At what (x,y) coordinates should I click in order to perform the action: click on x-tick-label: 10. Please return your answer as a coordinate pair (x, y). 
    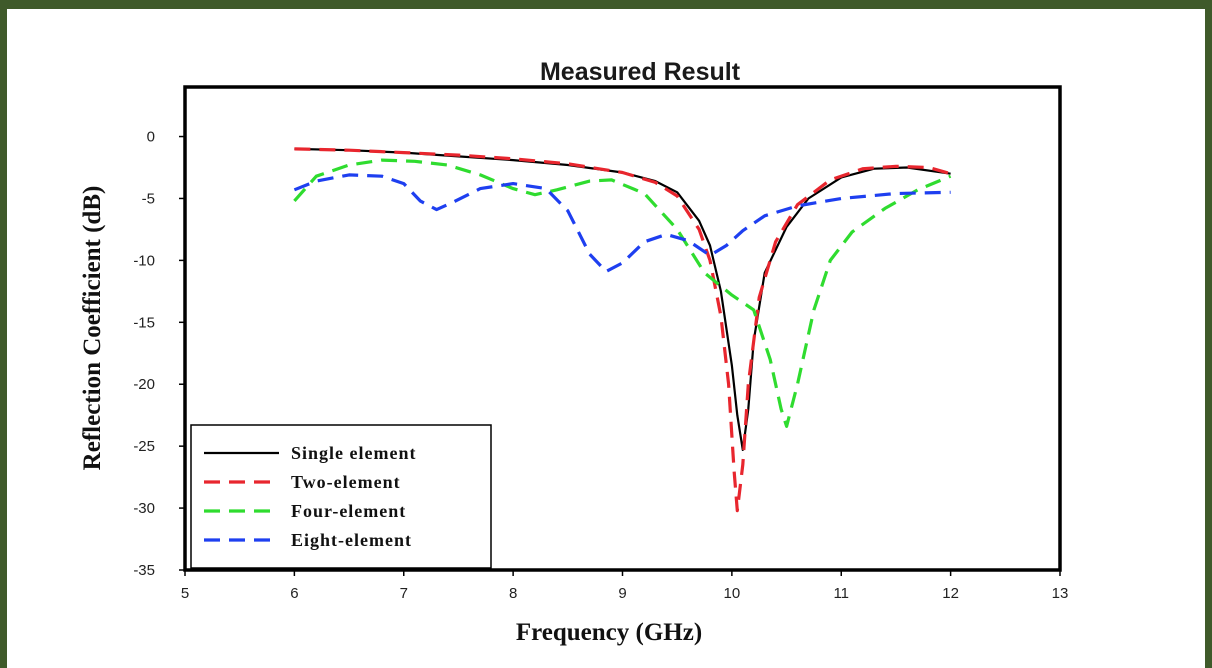
    Looking at the image, I should click on (732, 593).